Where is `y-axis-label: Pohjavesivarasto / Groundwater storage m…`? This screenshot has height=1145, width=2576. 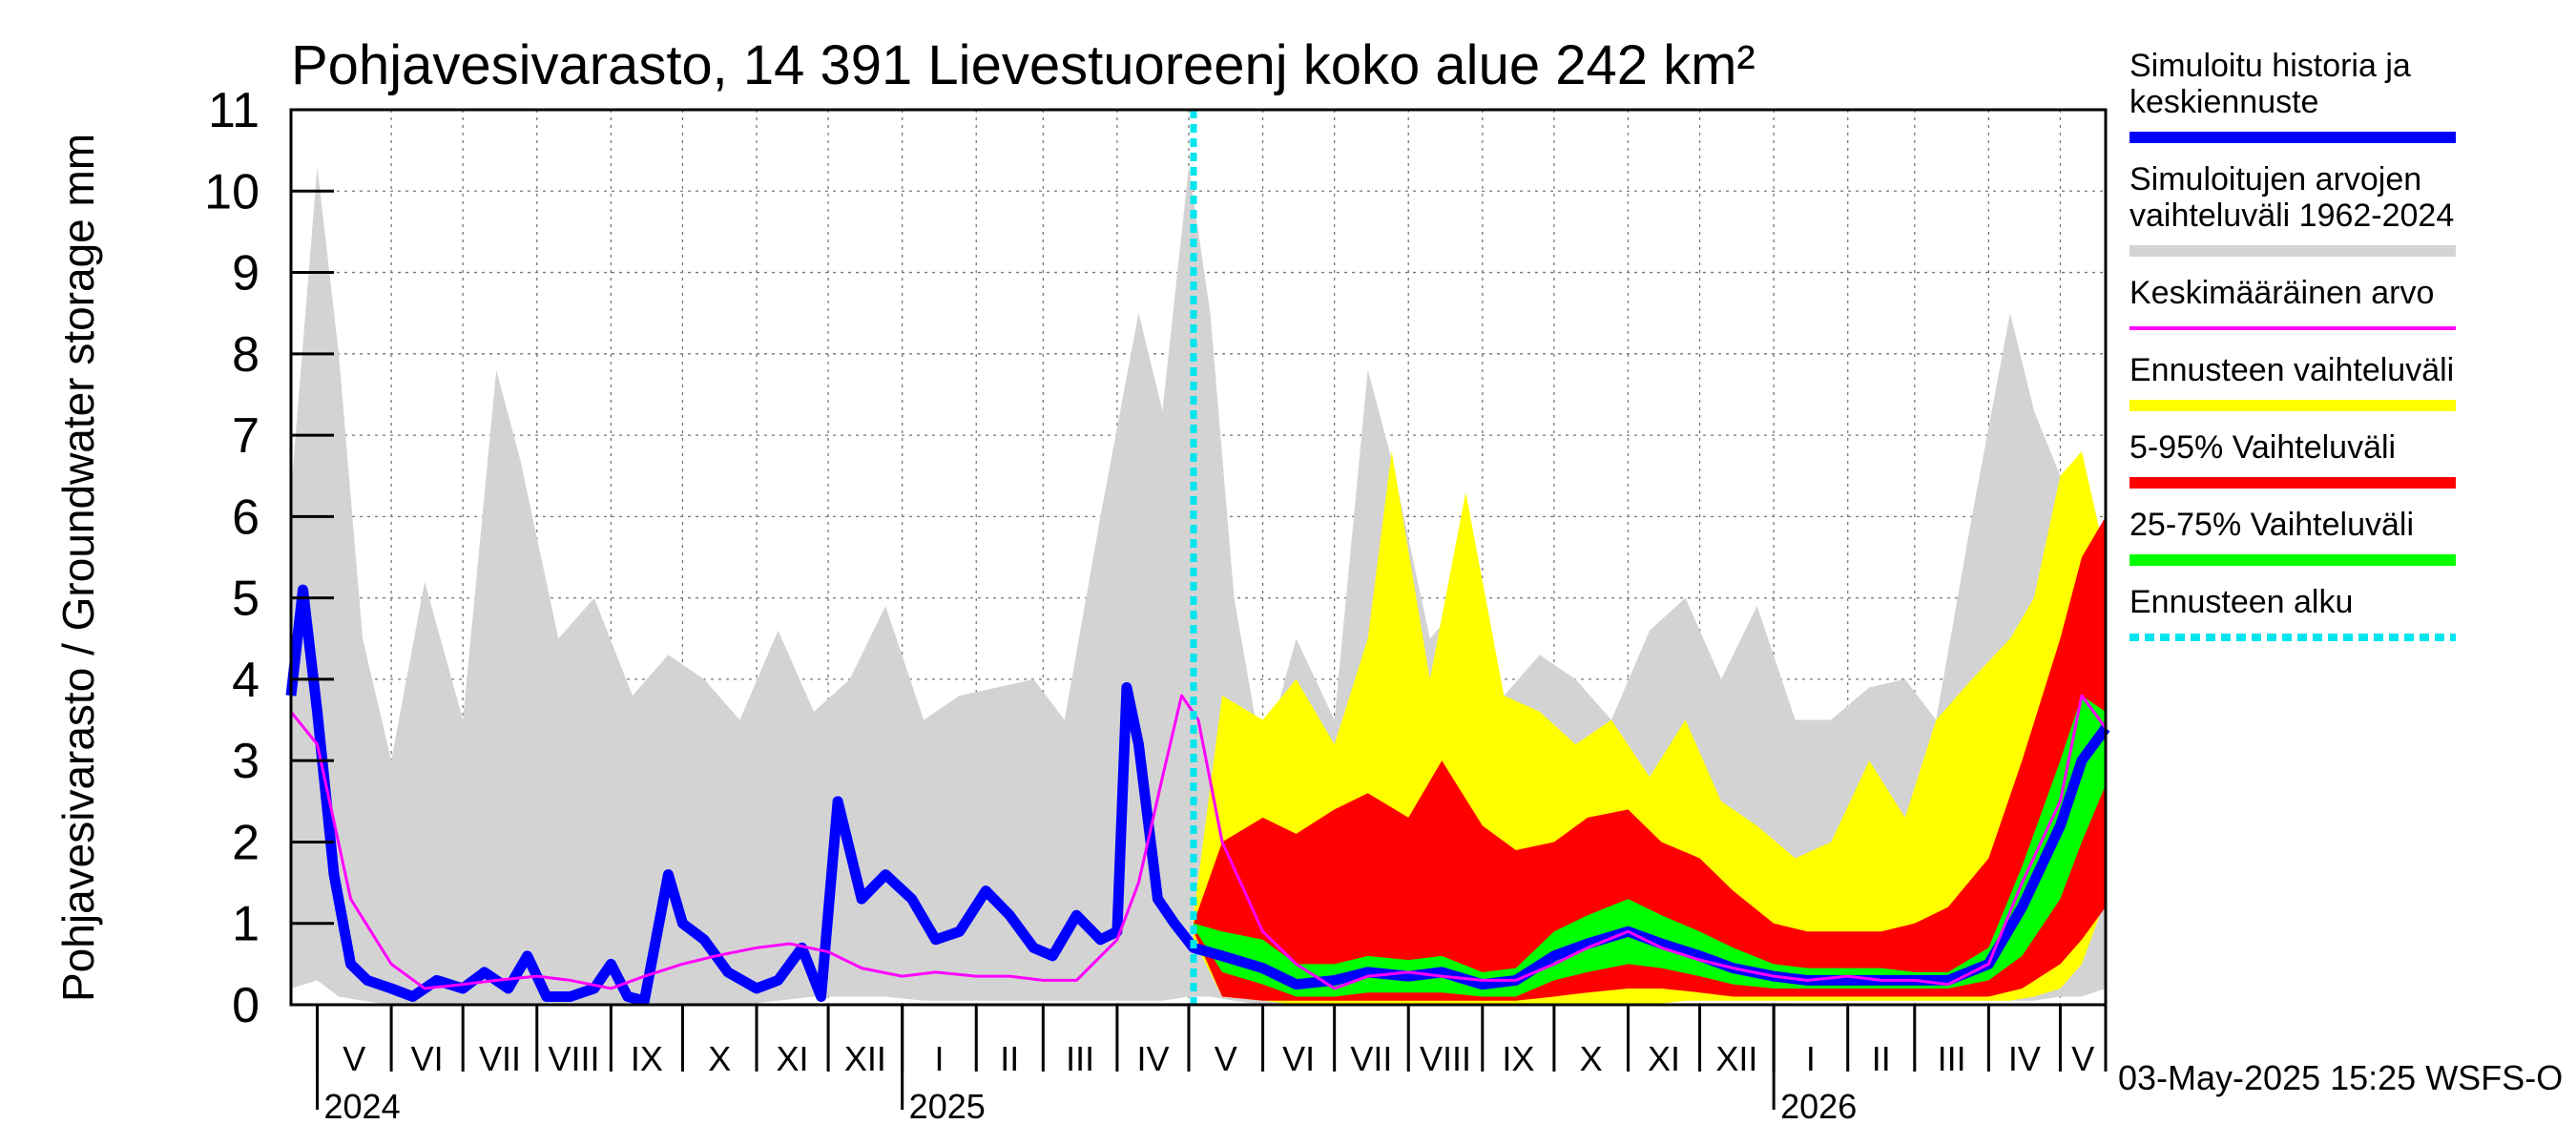 y-axis-label: Pohjavesivarasto / Groundwater storage m… is located at coordinates (78, 568).